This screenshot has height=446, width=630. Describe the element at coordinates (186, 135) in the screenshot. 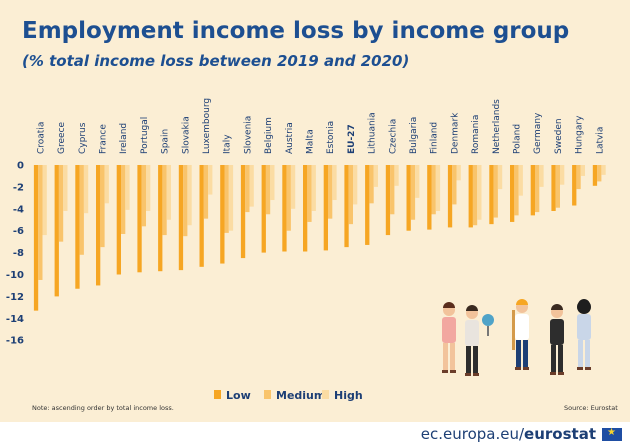

I see `category-label: Slovakia` at that location.